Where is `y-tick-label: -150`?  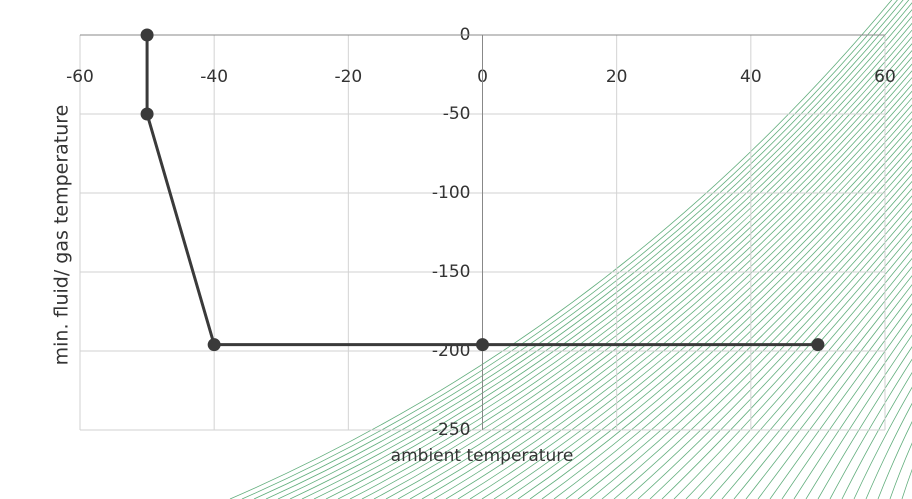 y-tick-label: -150 is located at coordinates (451, 272).